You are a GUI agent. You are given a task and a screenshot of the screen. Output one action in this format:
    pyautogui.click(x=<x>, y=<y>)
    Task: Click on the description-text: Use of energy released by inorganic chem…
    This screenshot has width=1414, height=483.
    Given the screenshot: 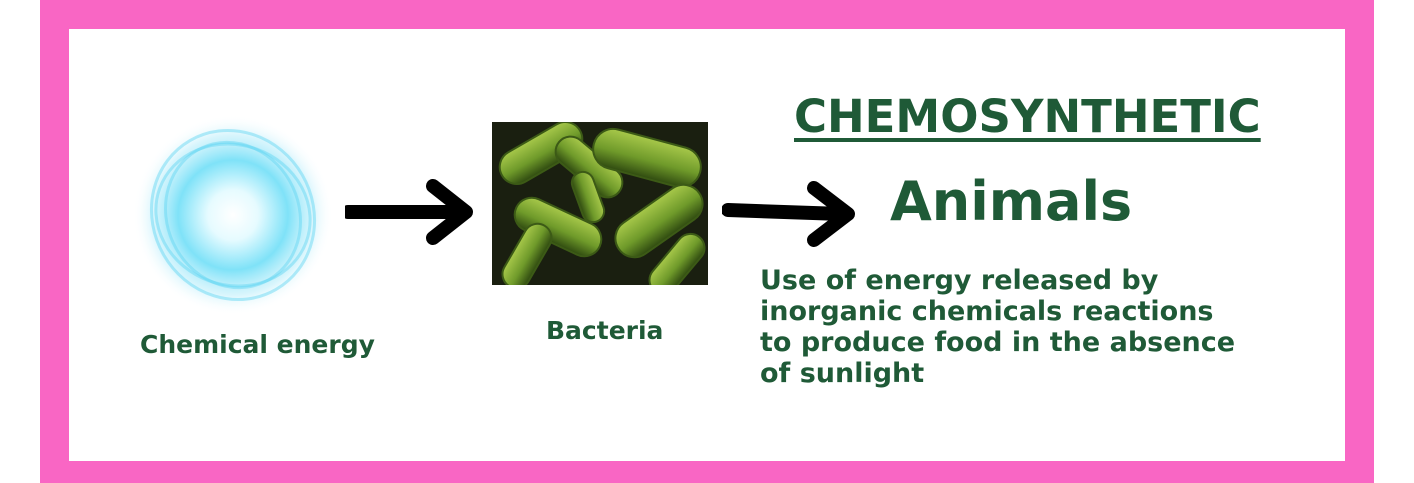 What is the action you would take?
    pyautogui.click(x=998, y=327)
    